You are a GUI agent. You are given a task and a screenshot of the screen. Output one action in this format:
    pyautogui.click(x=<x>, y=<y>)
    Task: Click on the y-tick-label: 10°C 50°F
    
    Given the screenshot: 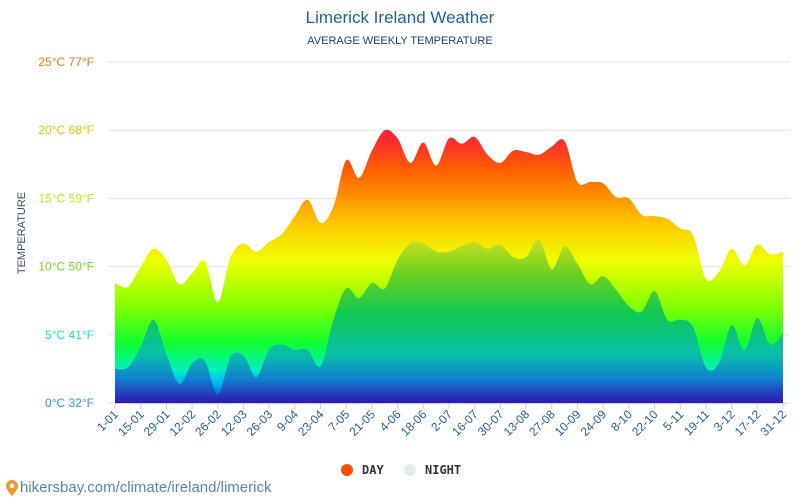 What is the action you would take?
    pyautogui.click(x=66, y=267)
    